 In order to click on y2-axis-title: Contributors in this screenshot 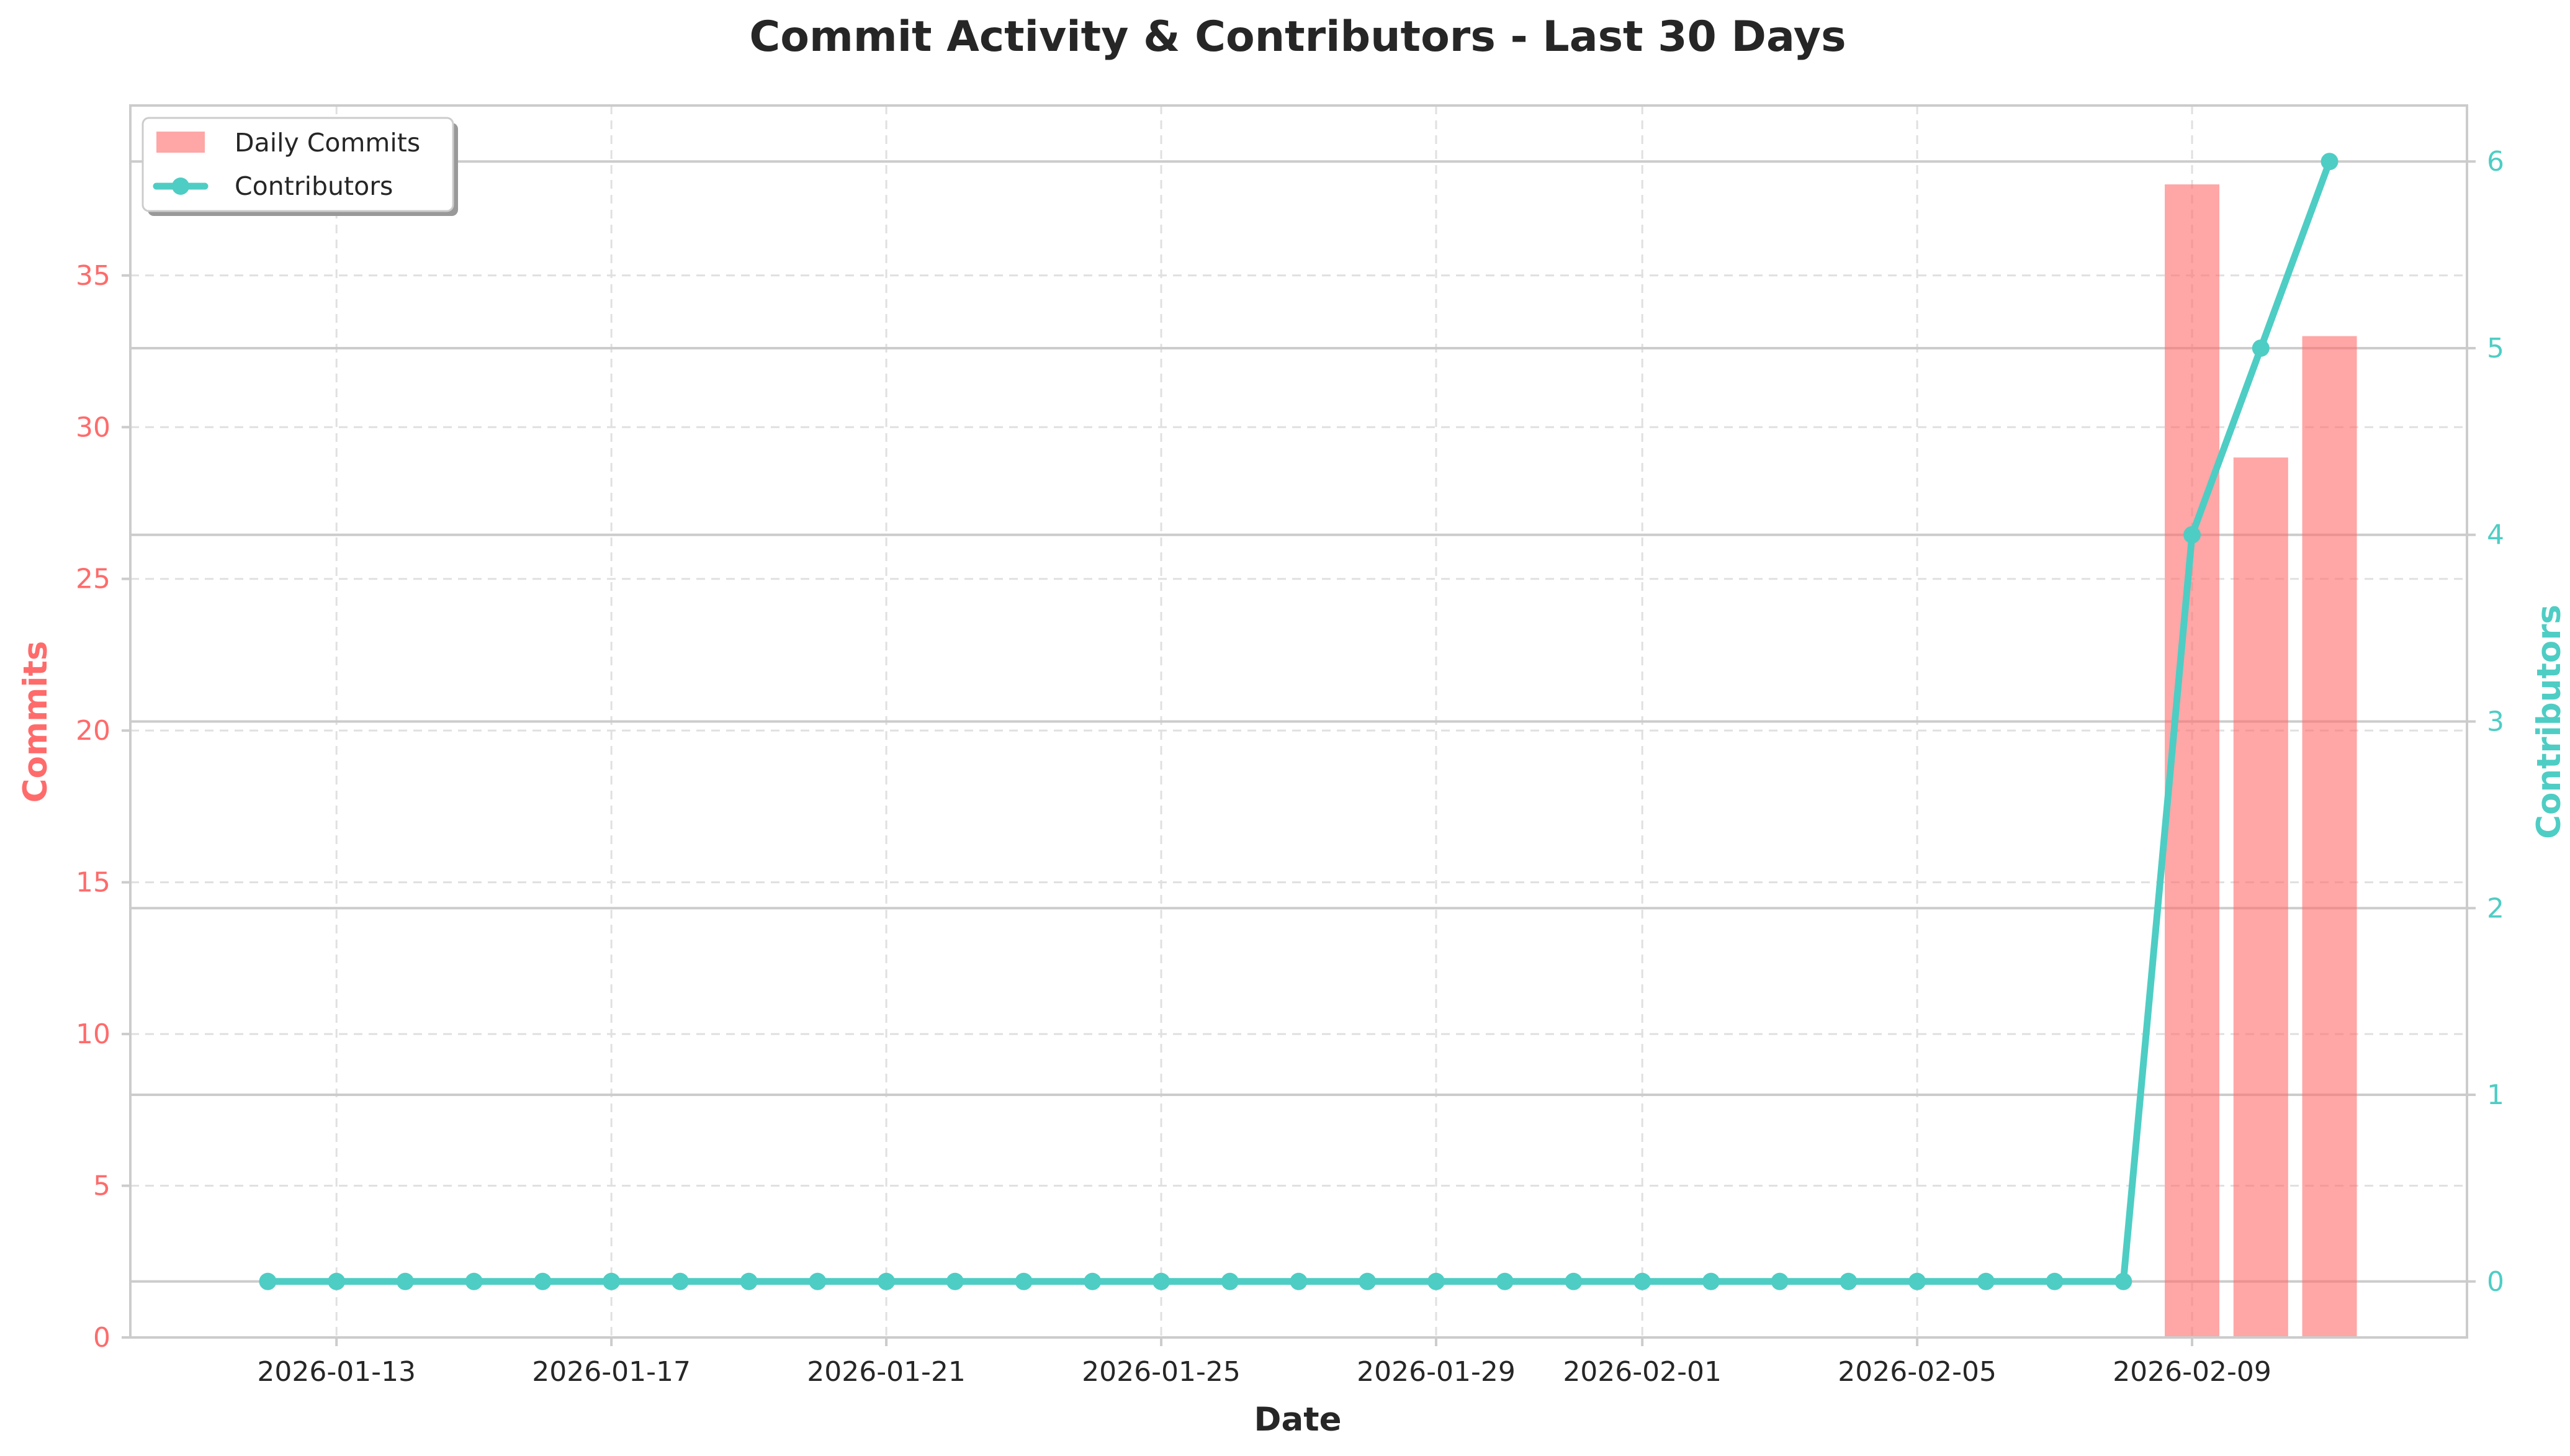, I will do `click(2549, 721)`.